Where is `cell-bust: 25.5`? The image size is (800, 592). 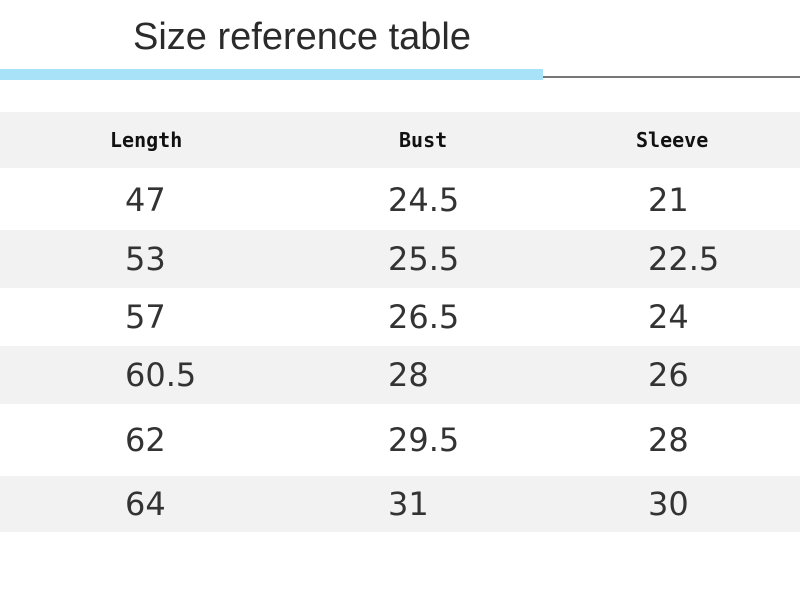
cell-bust: 25.5 is located at coordinates (424, 259).